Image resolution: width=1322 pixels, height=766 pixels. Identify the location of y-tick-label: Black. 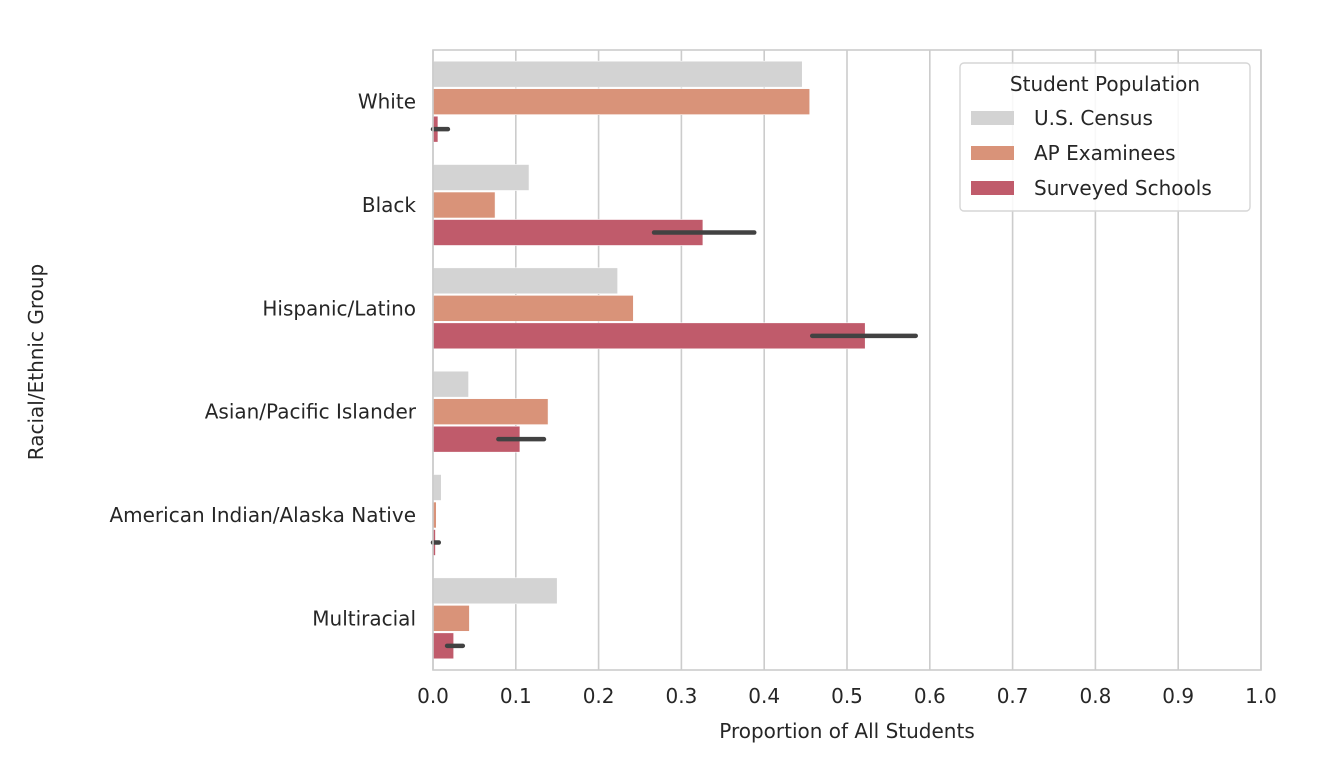
(389, 205).